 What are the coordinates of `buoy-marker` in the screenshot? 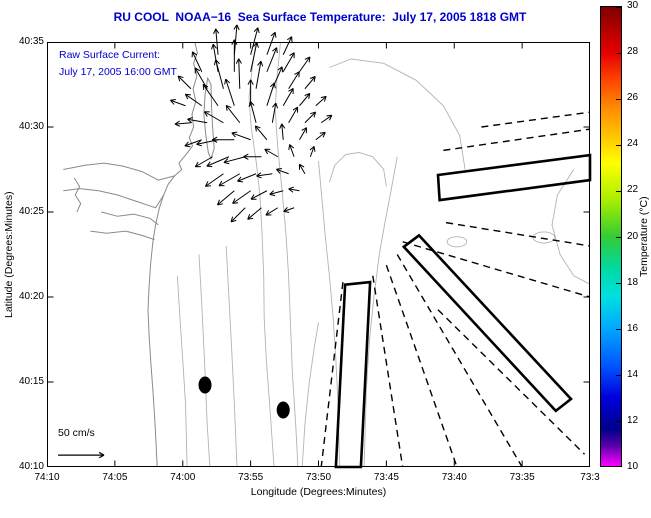 It's located at (205, 385).